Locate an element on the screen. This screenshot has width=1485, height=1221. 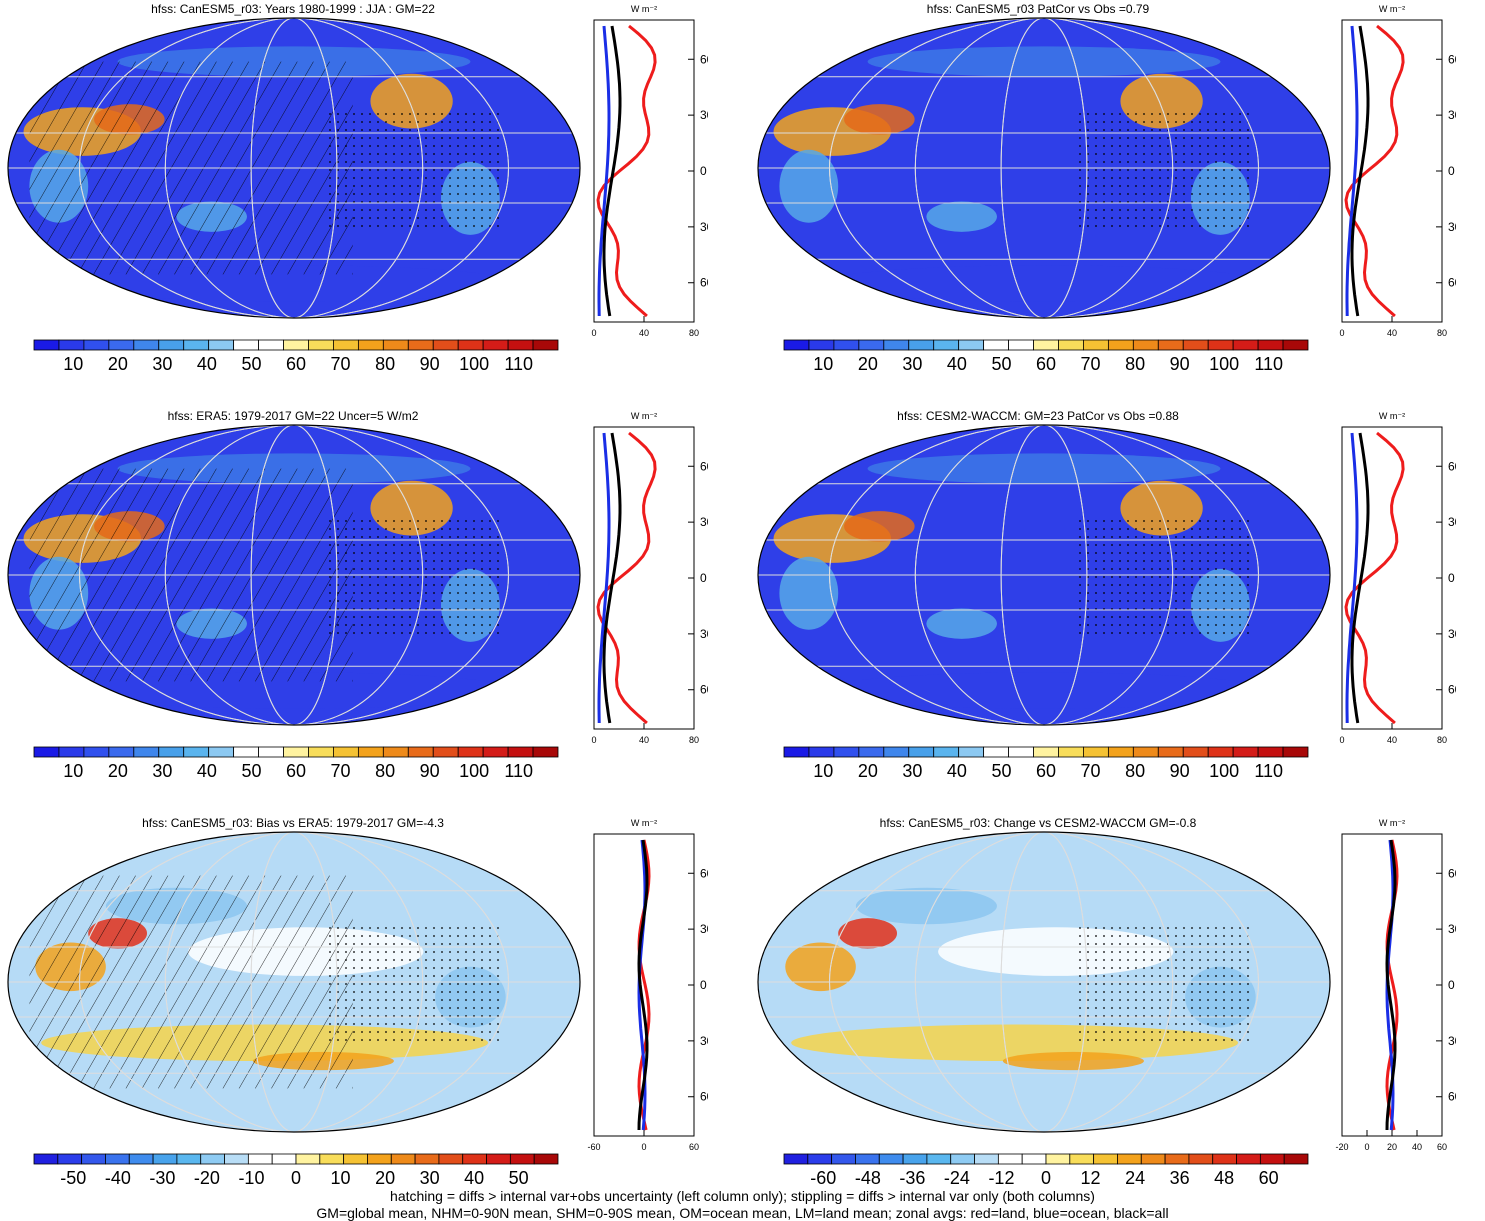
colorbar-label: 50 is located at coordinates (1001, 364).